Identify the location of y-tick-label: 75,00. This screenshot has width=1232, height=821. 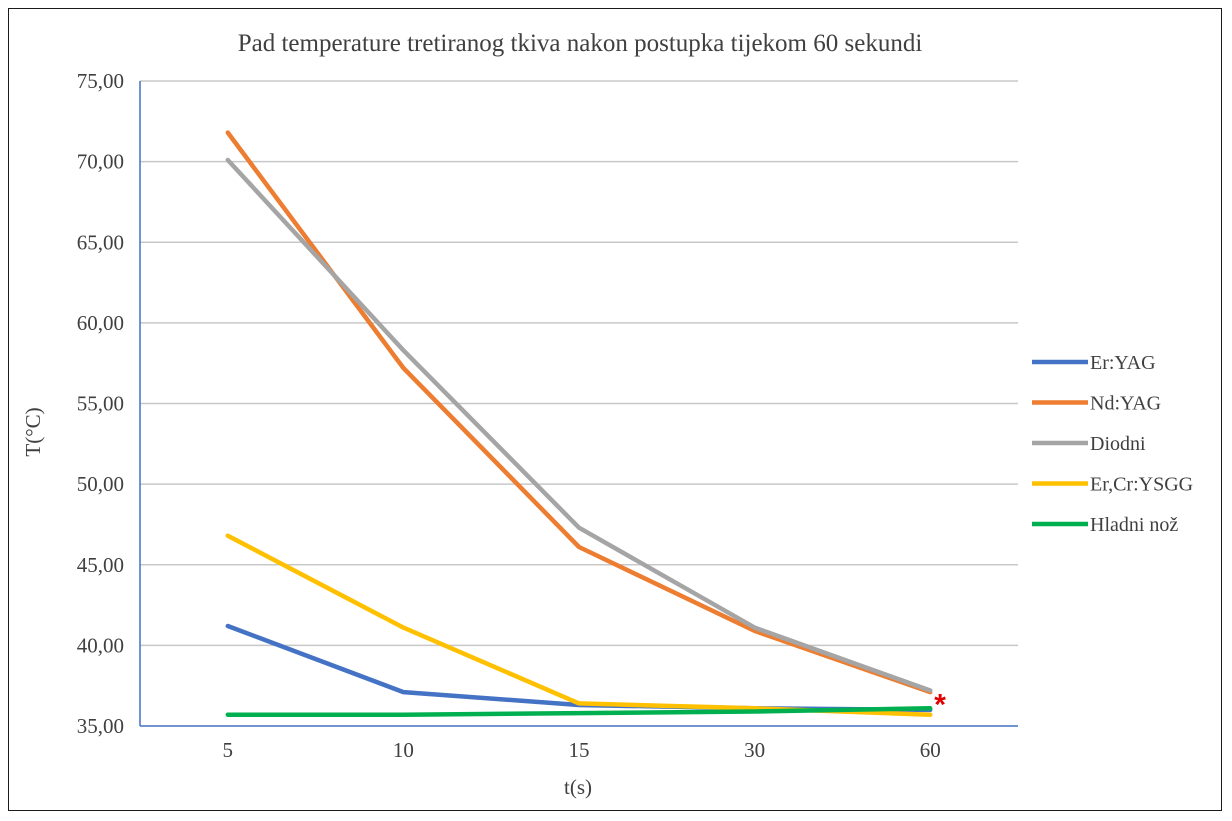
(100, 81).